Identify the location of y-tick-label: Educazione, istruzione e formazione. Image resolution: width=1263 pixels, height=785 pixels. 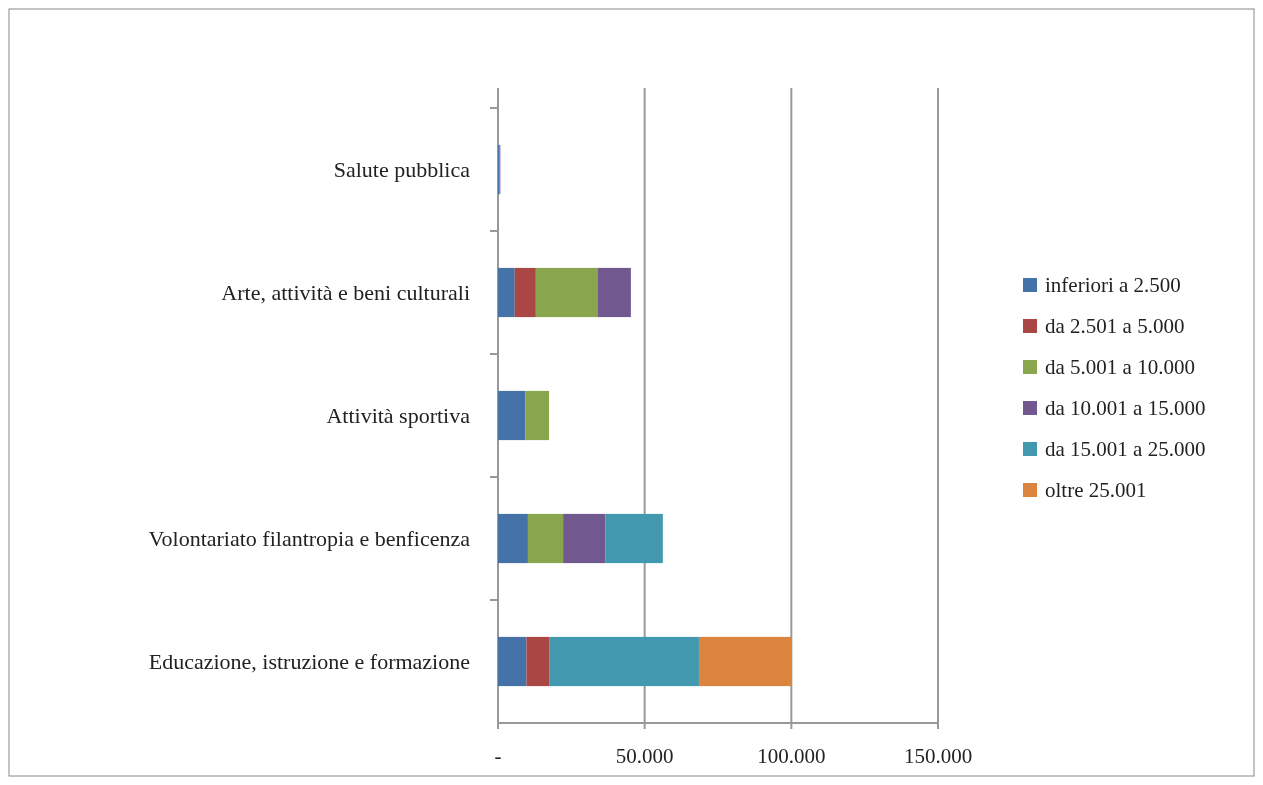
(309, 662).